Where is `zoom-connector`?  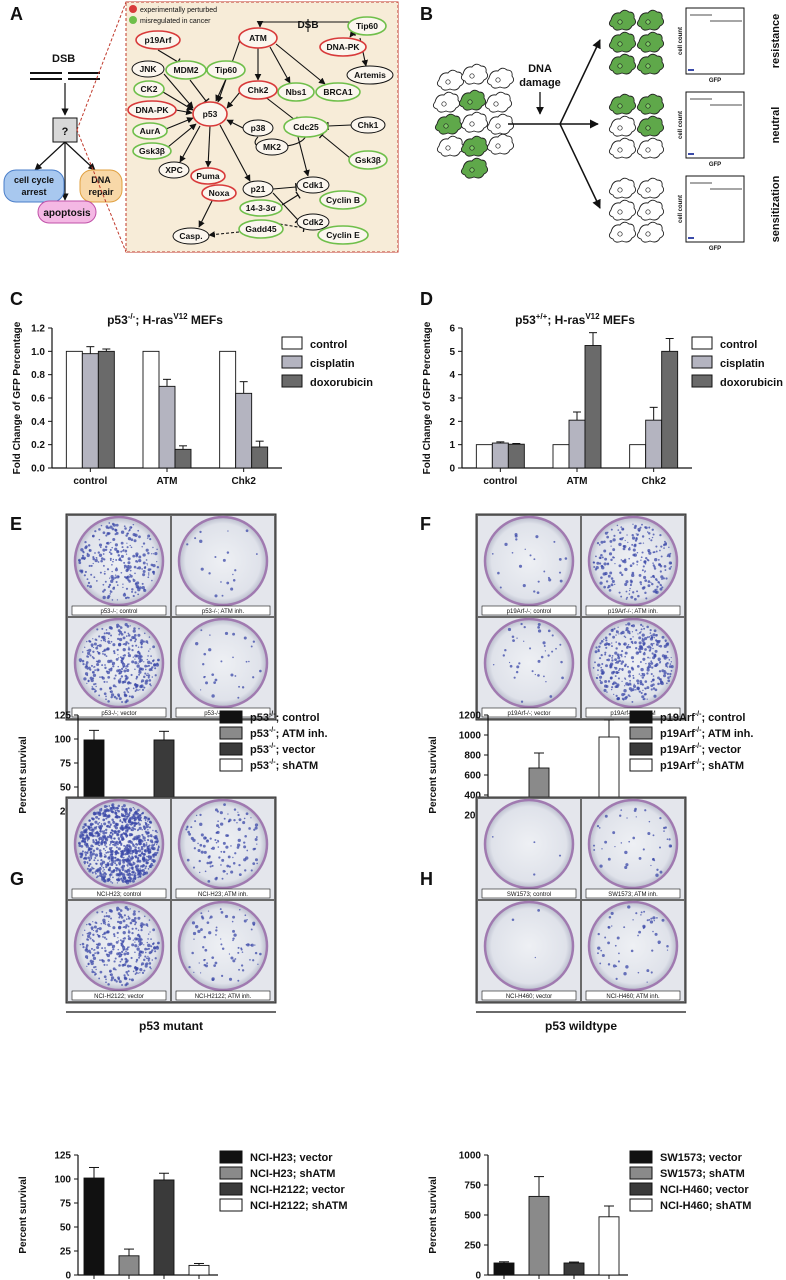
zoom-connector is located at coordinates (237, 127).